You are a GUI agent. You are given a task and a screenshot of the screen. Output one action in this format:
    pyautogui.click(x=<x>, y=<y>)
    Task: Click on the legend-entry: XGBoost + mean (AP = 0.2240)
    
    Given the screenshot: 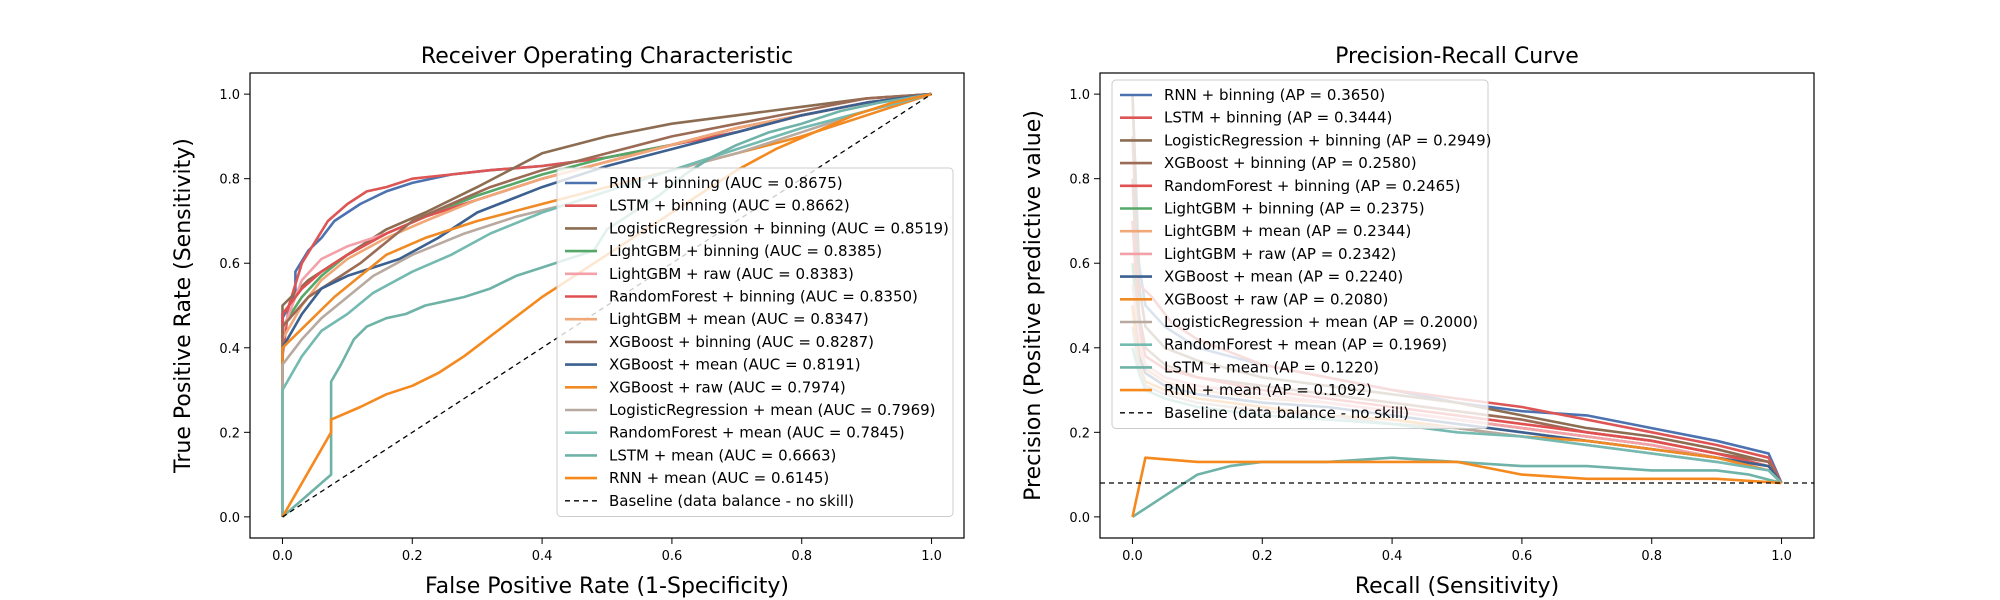 What is the action you would take?
    pyautogui.click(x=1283, y=277)
    